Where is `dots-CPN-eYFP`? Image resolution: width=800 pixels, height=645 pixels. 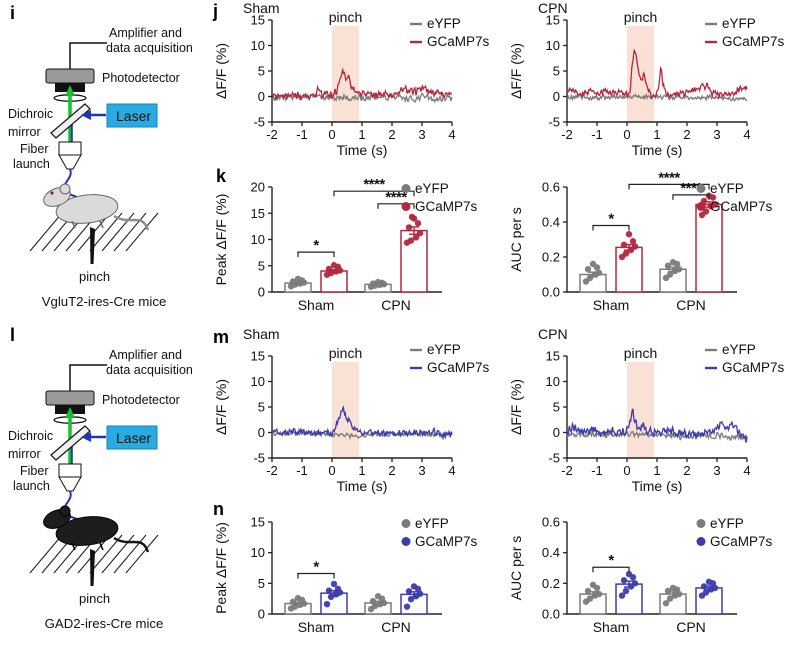 dots-CPN-eYFP is located at coordinates (377, 603).